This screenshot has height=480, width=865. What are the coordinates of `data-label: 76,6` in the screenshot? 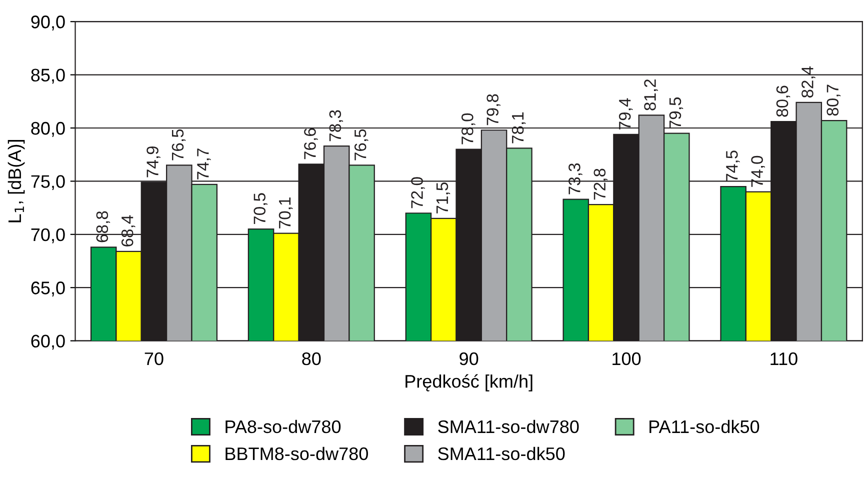 It's located at (311, 144).